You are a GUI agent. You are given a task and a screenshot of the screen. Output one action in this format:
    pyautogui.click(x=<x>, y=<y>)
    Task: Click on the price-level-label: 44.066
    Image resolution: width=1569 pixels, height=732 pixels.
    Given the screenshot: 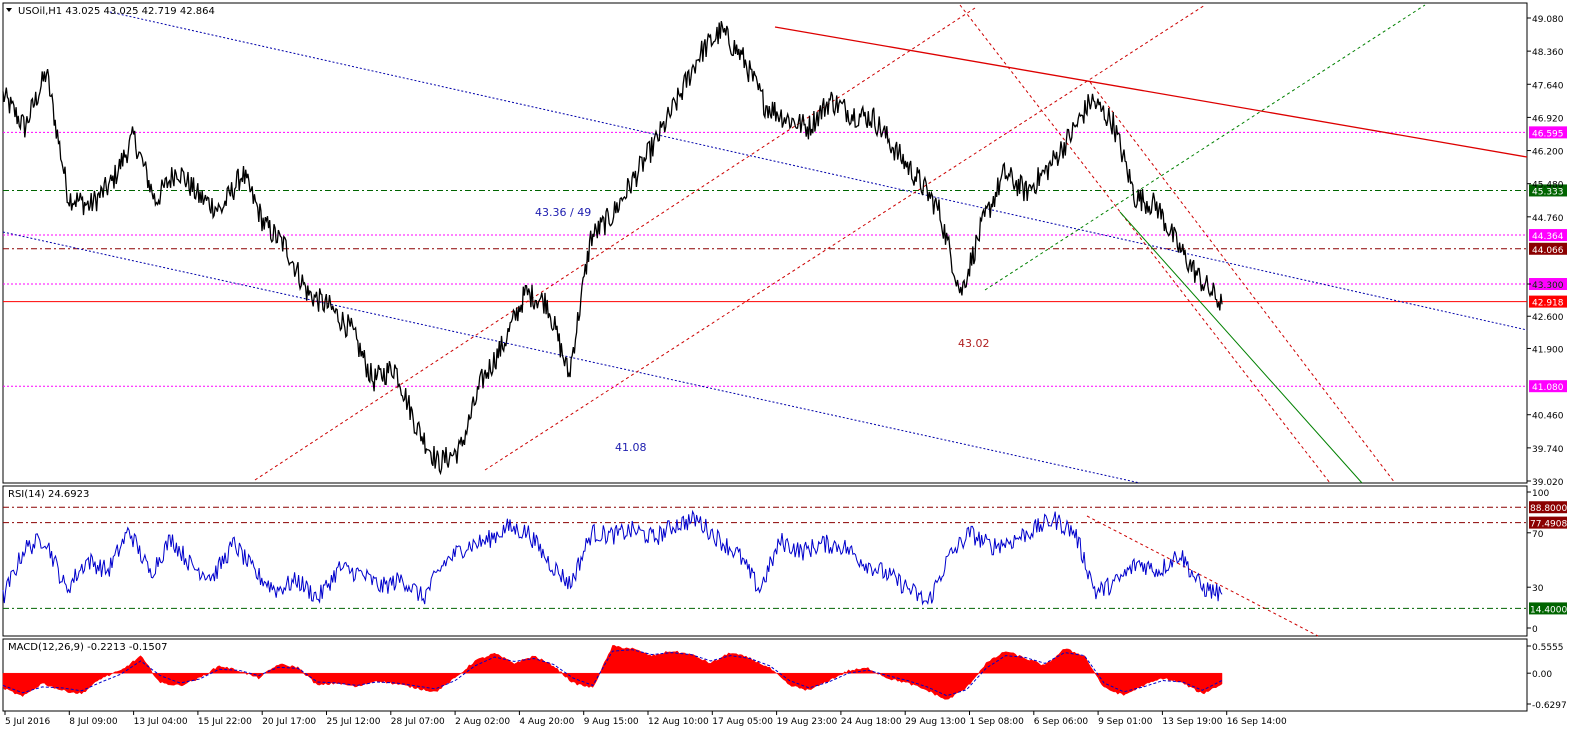 What is the action you would take?
    pyautogui.click(x=1548, y=251)
    